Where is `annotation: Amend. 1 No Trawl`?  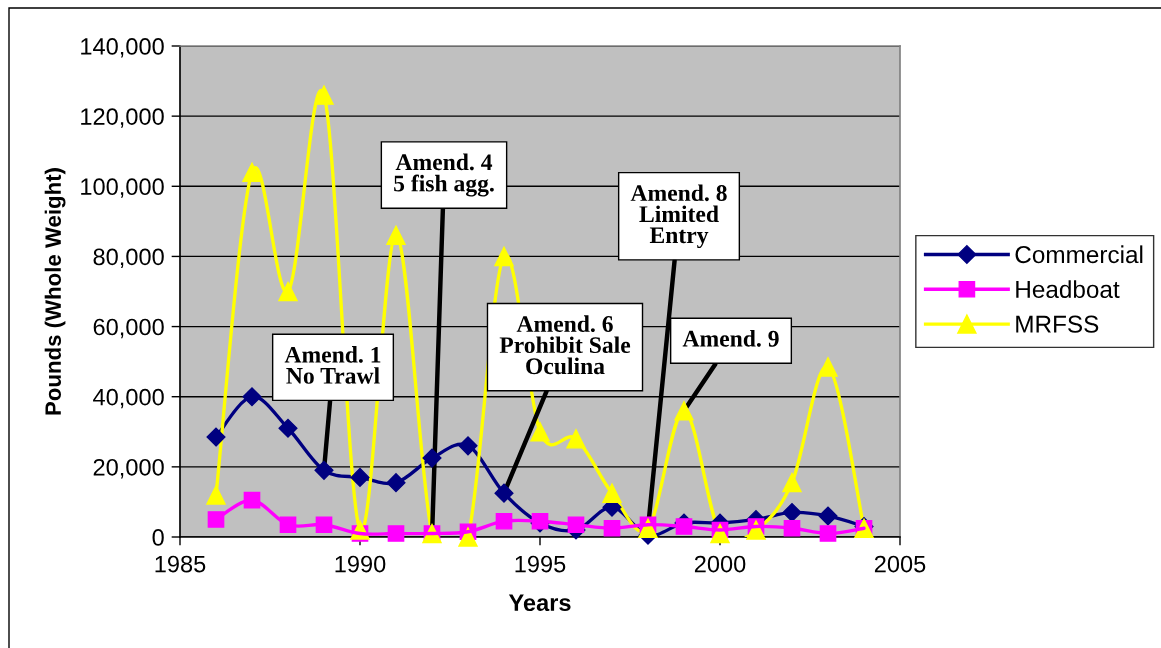
annotation: Amend. 1 No Trawl is located at coordinates (332, 365).